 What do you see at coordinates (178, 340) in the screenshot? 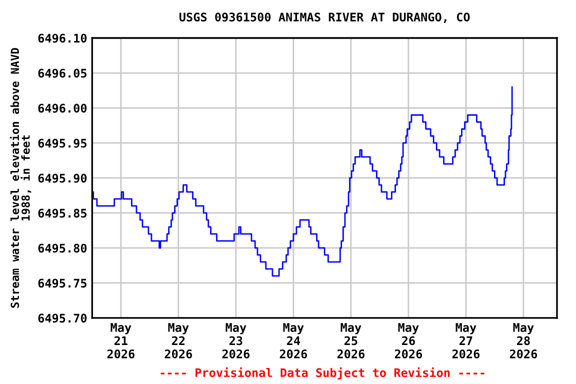
I see `x-tick-label: May 22 2026` at bounding box center [178, 340].